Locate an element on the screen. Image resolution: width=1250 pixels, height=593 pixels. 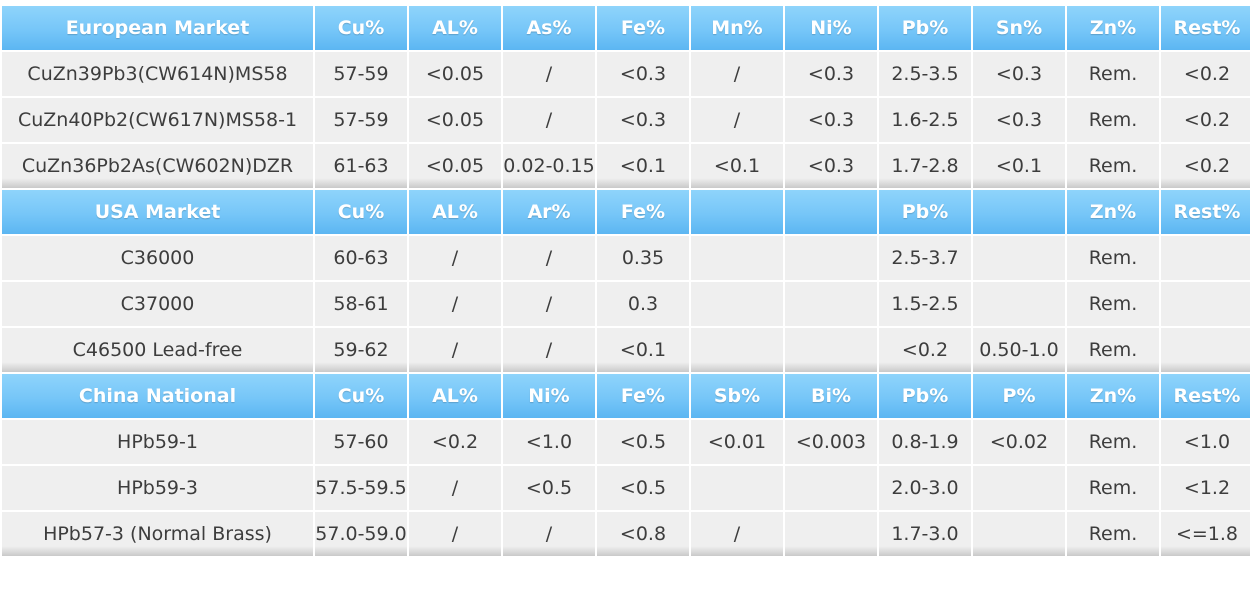
alloy-grade-cell: CuZn36Pb2As(CW602N)DZR is located at coordinates (157, 166).